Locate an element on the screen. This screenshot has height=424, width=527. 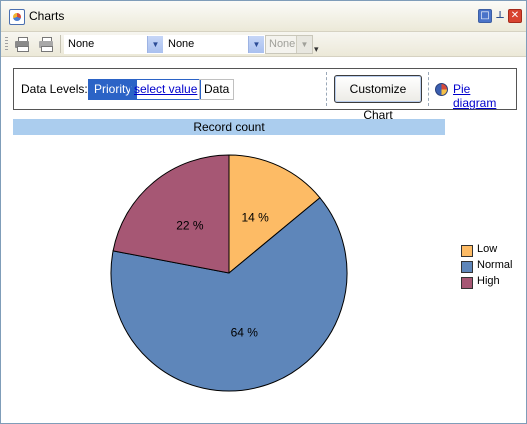
argument-combo-value: None is located at coordinates (181, 44).